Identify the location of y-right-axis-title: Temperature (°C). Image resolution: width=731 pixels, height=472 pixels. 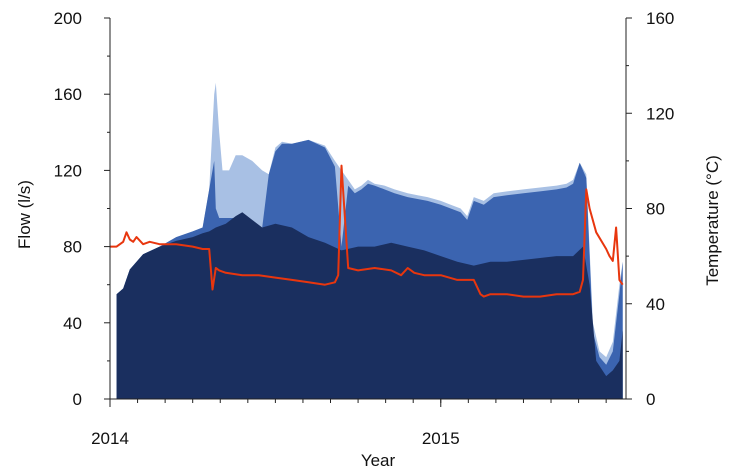
(712, 220).